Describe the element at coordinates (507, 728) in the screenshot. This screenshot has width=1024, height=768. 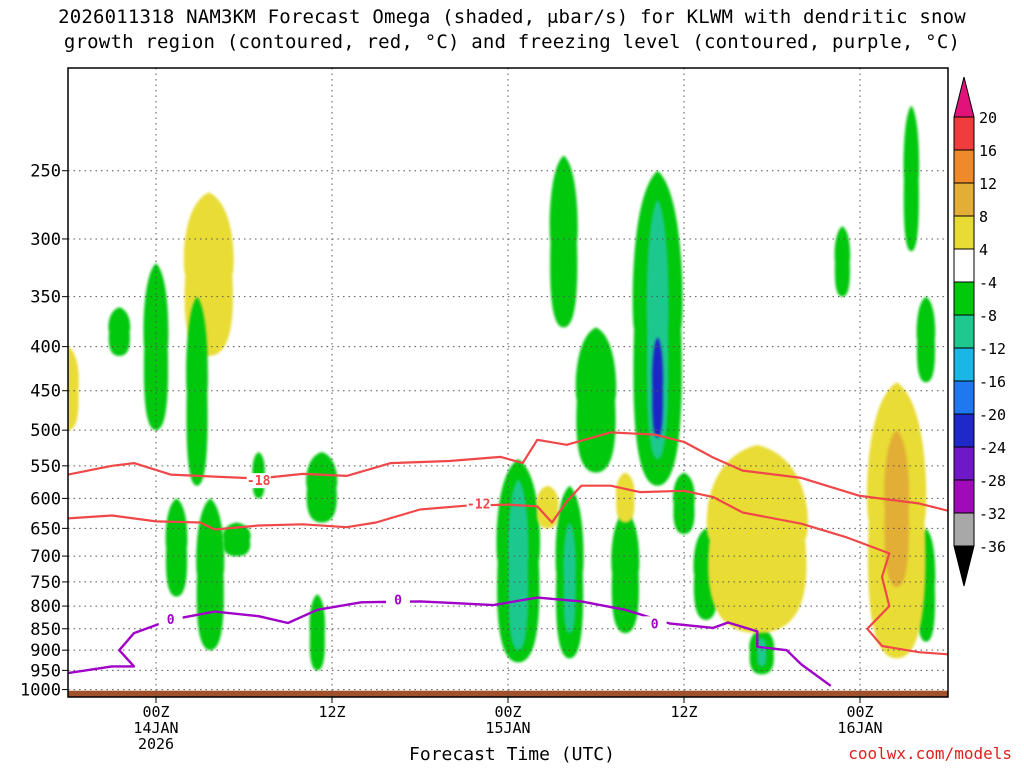
I see `x-axis-tick-label: 15JAN` at that location.